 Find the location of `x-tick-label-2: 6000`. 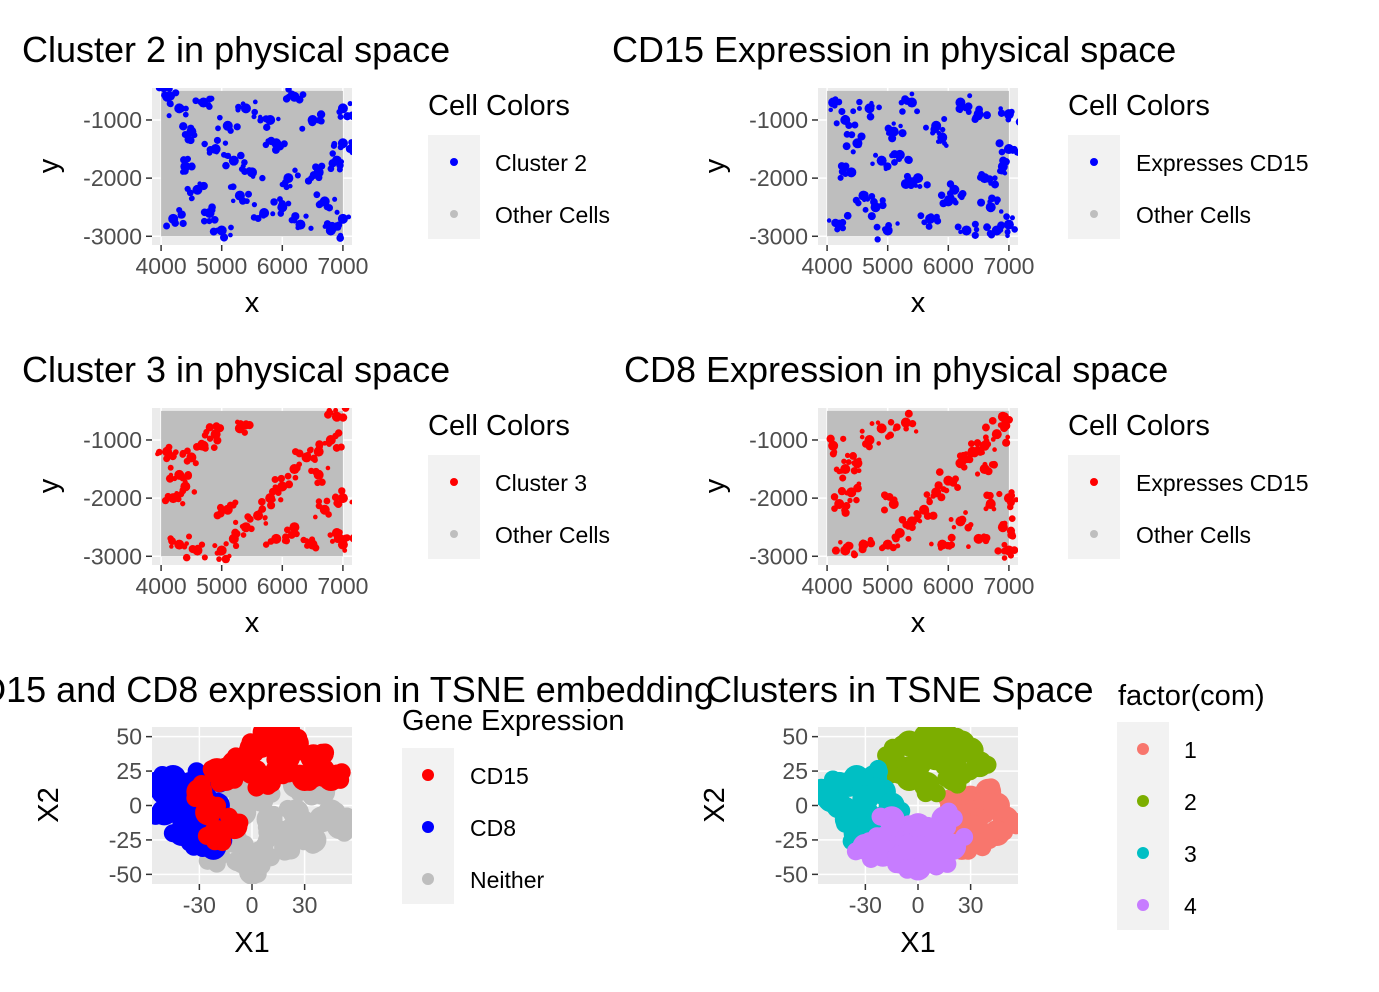

x-tick-label-2: 6000 is located at coordinates (948, 266).